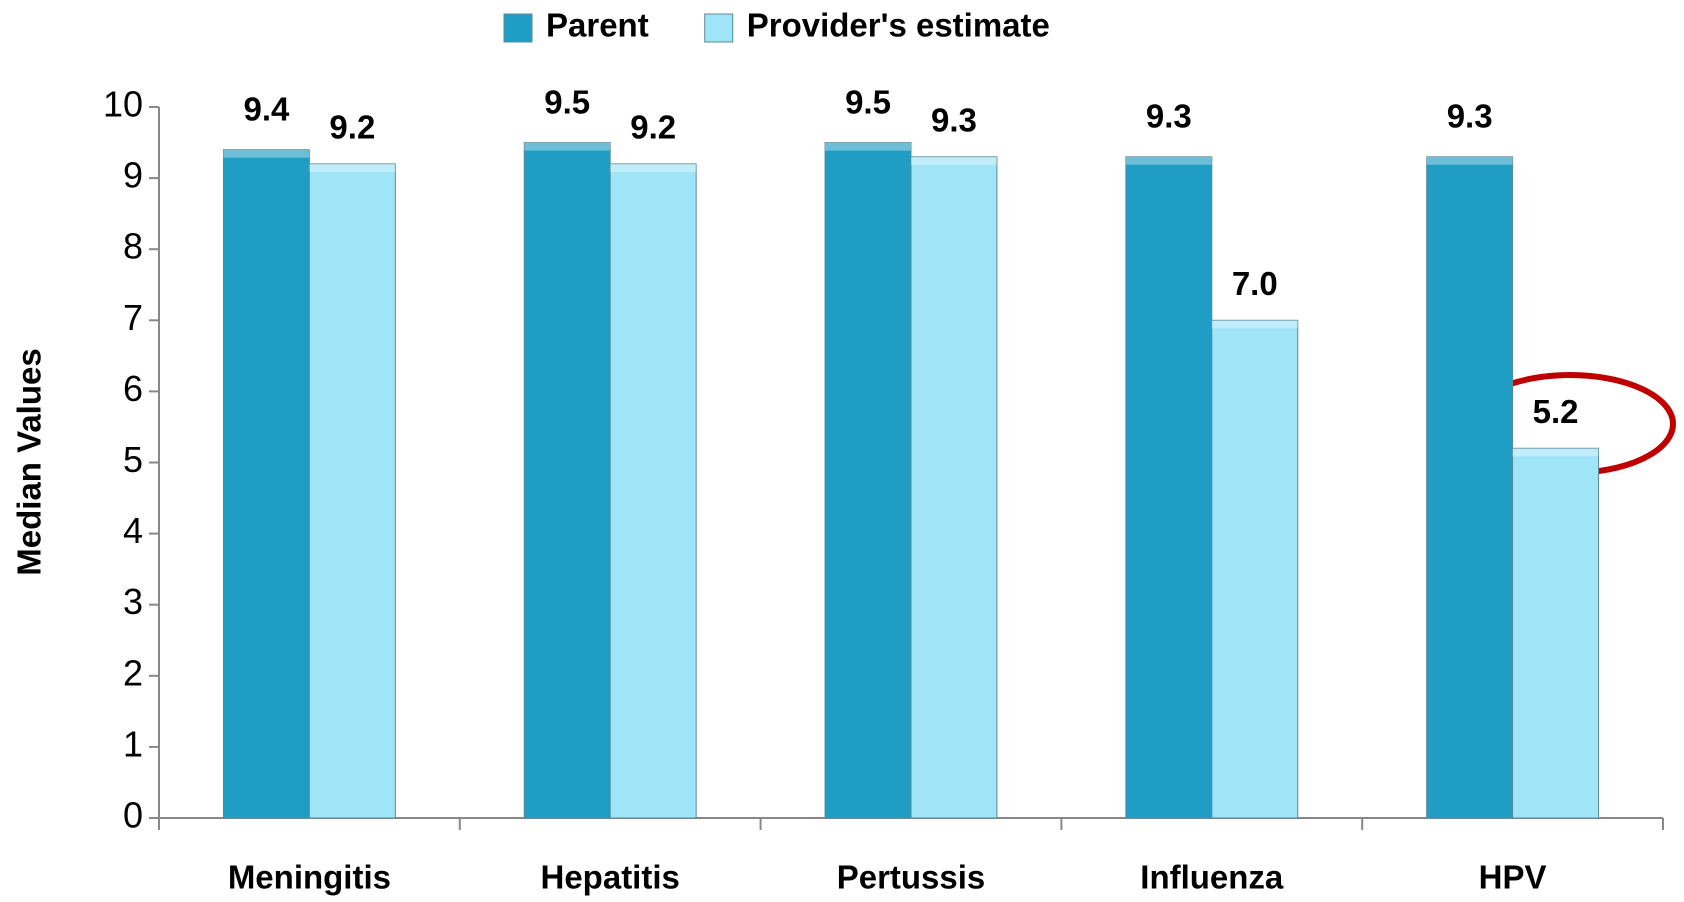 Image resolution: width=1684 pixels, height=902 pixels. What do you see at coordinates (1513, 877) in the screenshot?
I see `x-tick-label: HPV` at bounding box center [1513, 877].